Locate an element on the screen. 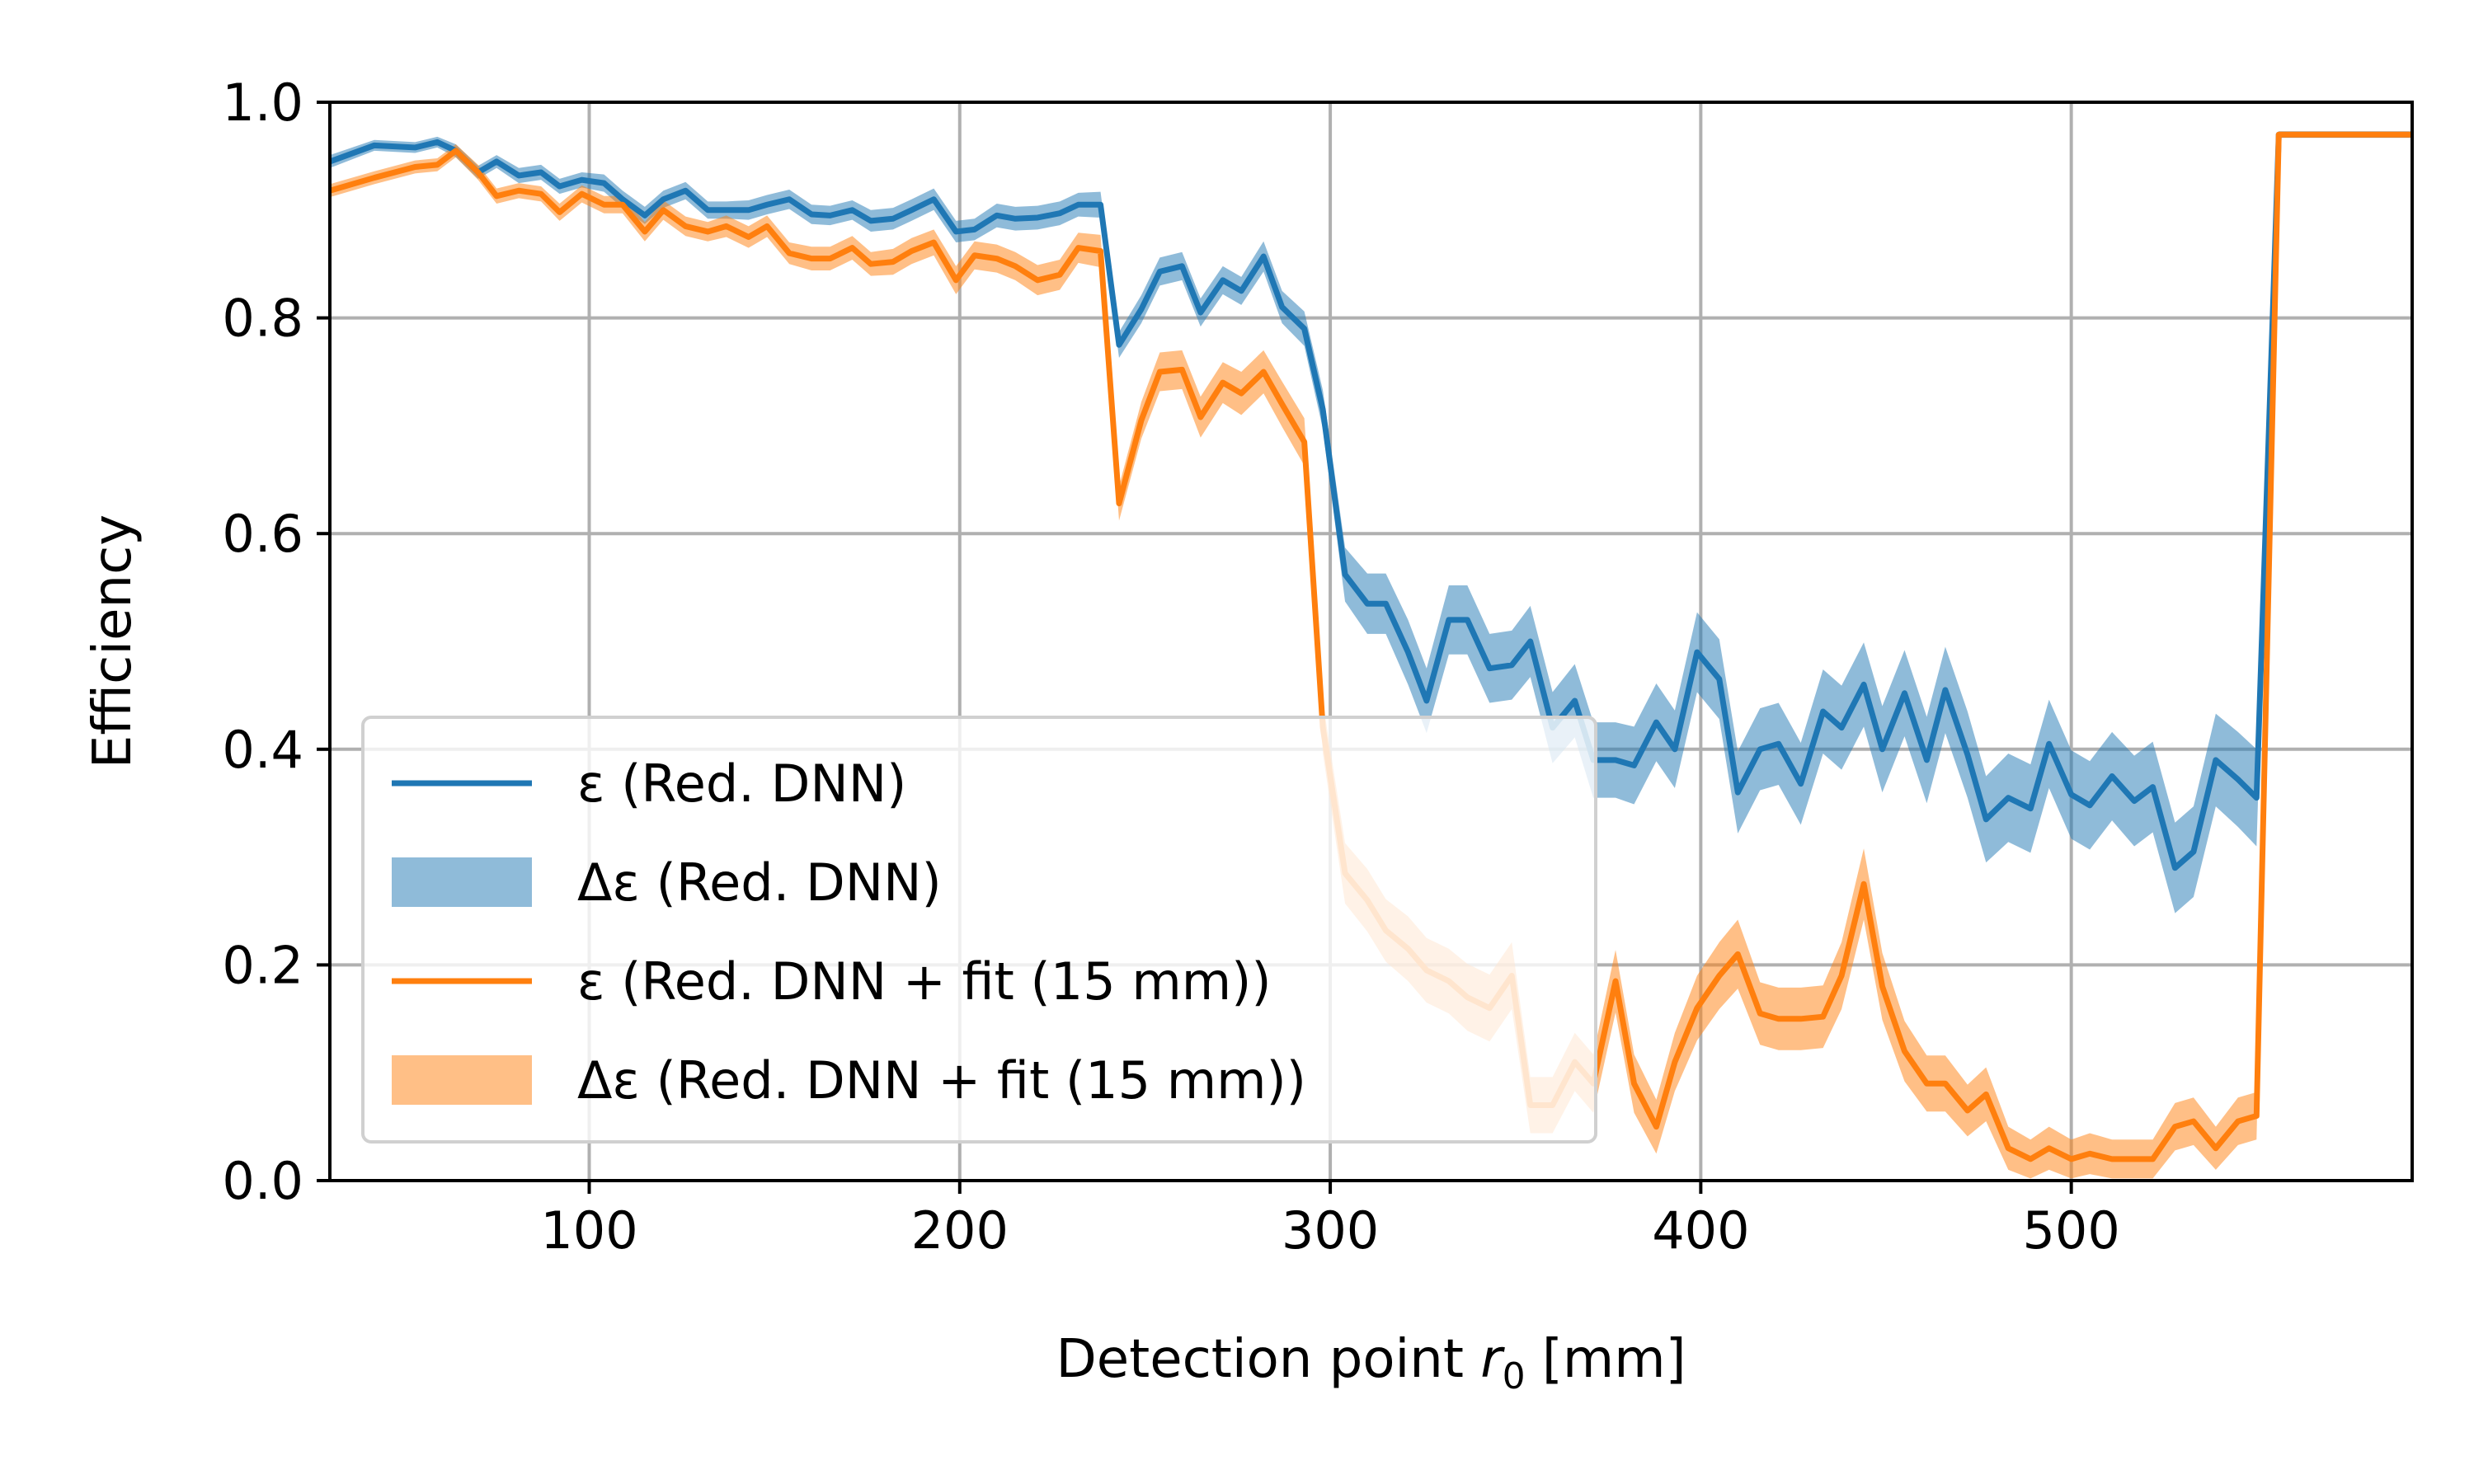 The image size is (2474, 1484). x-tick-label-2: 300 is located at coordinates (1330, 1230).